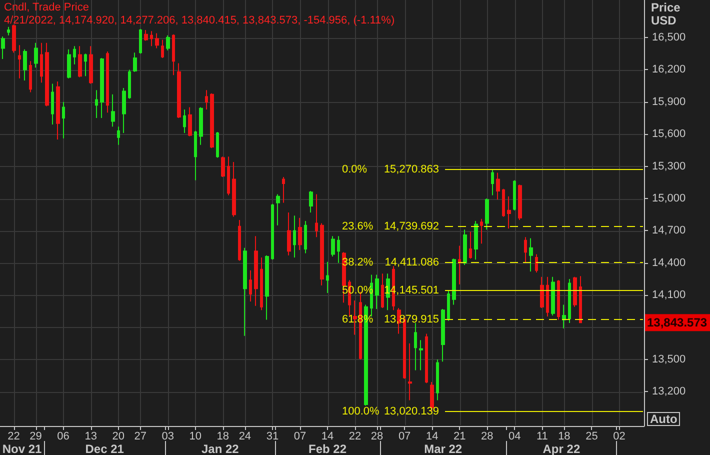 The height and width of the screenshot is (455, 710). What do you see at coordinates (542, 436) in the screenshot?
I see `x-tick-label: 11` at bounding box center [542, 436].